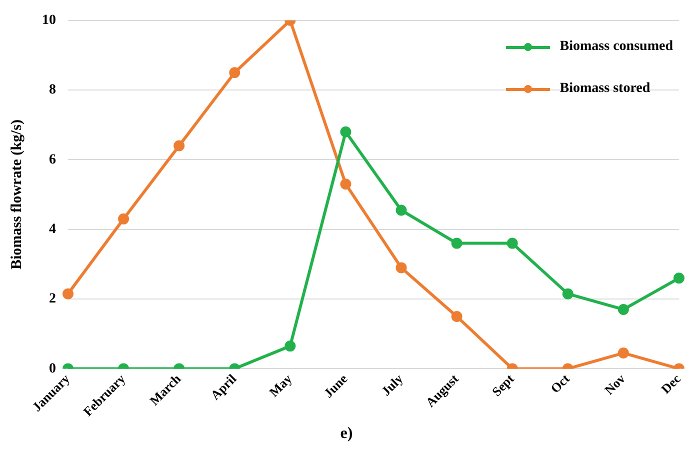 Image resolution: width=693 pixels, height=451 pixels. I want to click on y-tick-label: 0, so click(52, 368).